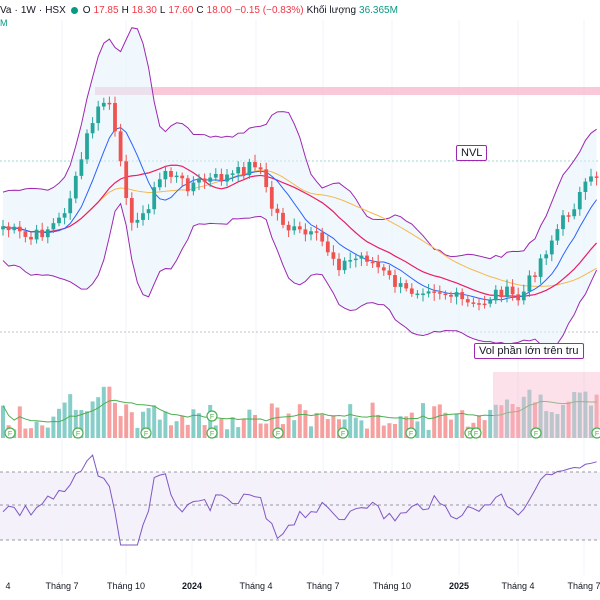 The height and width of the screenshot is (600, 600). I want to click on x-tick: 4, so click(8, 586).